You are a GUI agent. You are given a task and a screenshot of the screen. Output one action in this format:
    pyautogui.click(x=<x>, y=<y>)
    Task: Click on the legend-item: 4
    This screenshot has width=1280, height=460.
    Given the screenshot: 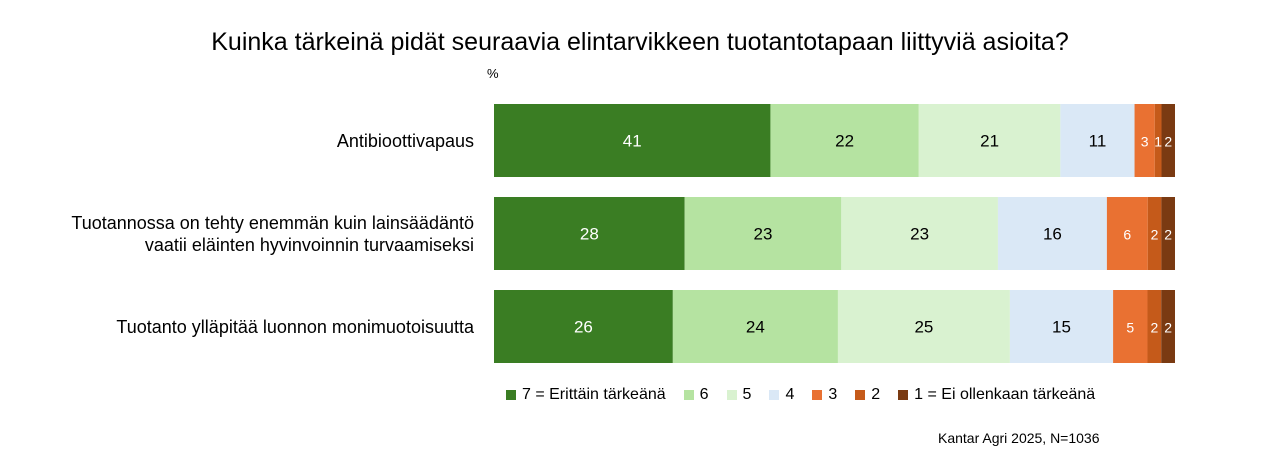 What is the action you would take?
    pyautogui.click(x=781, y=395)
    